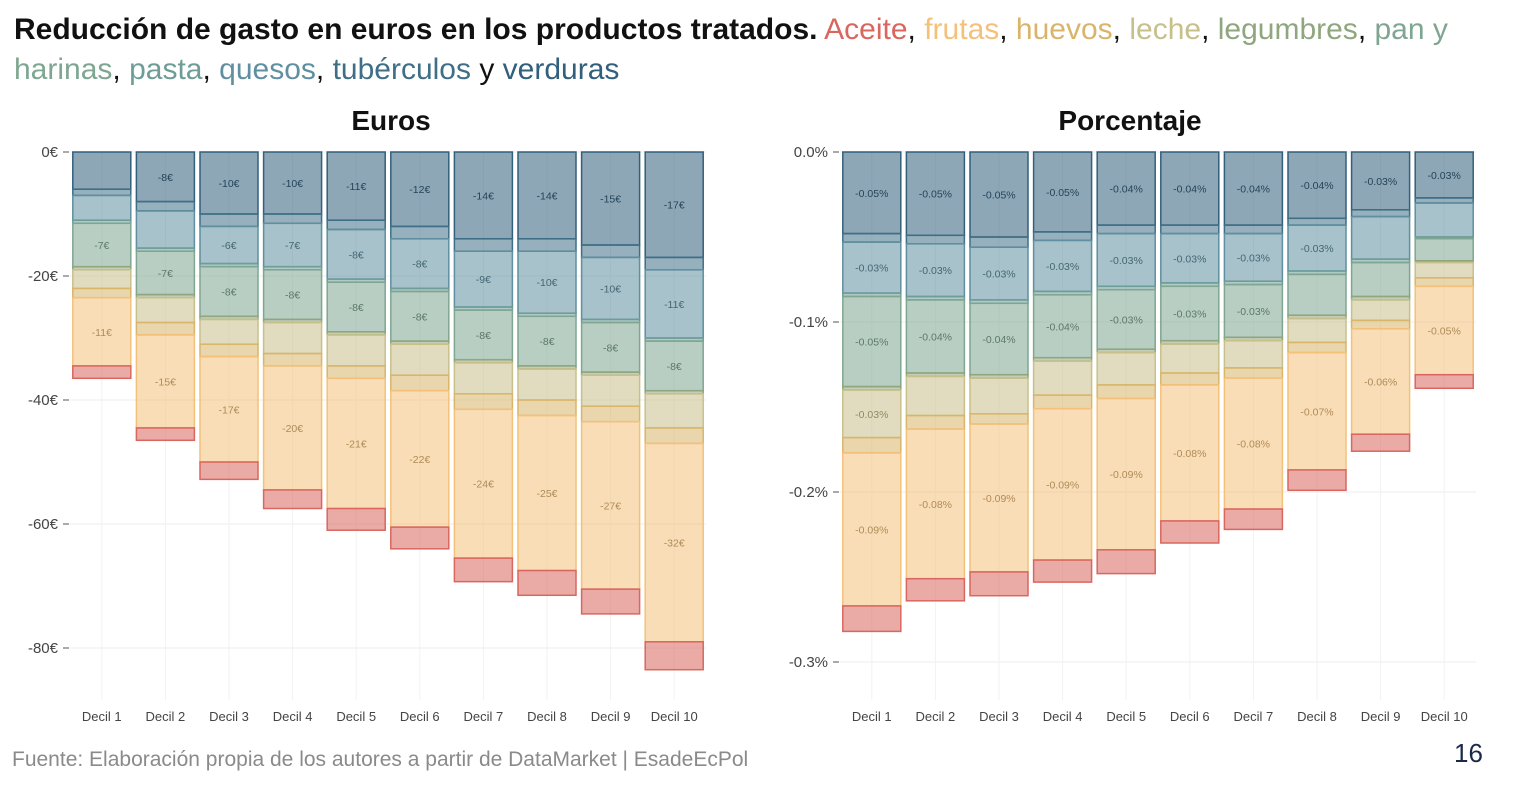 The width and height of the screenshot is (1536, 807). What do you see at coordinates (1190, 716) in the screenshot?
I see `x-tick-label: Decil 6` at bounding box center [1190, 716].